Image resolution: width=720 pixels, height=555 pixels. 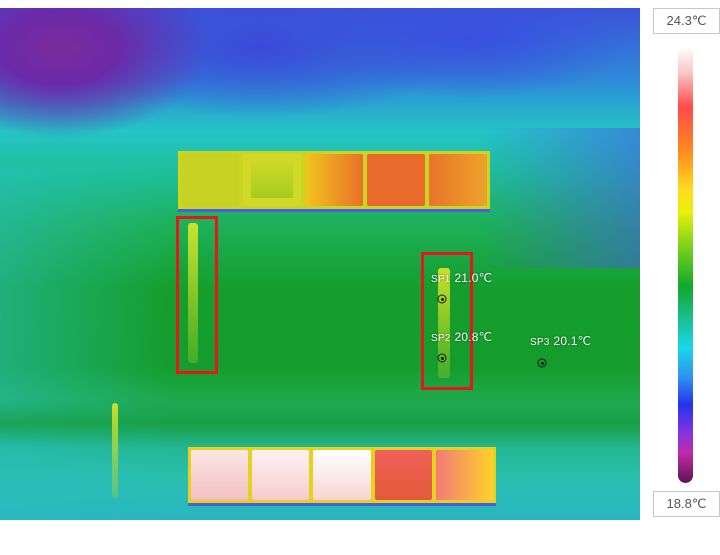 What do you see at coordinates (685, 264) in the screenshot?
I see `color-scale-bar` at bounding box center [685, 264].